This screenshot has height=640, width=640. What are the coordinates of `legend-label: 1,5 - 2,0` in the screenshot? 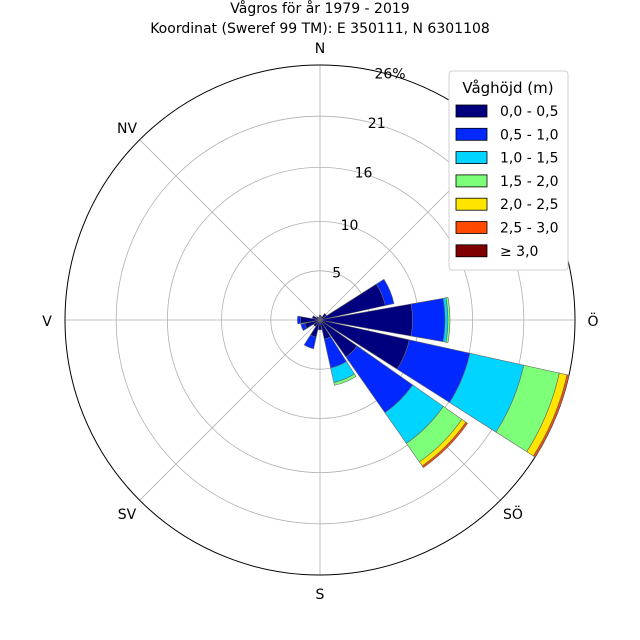 It's located at (529, 182).